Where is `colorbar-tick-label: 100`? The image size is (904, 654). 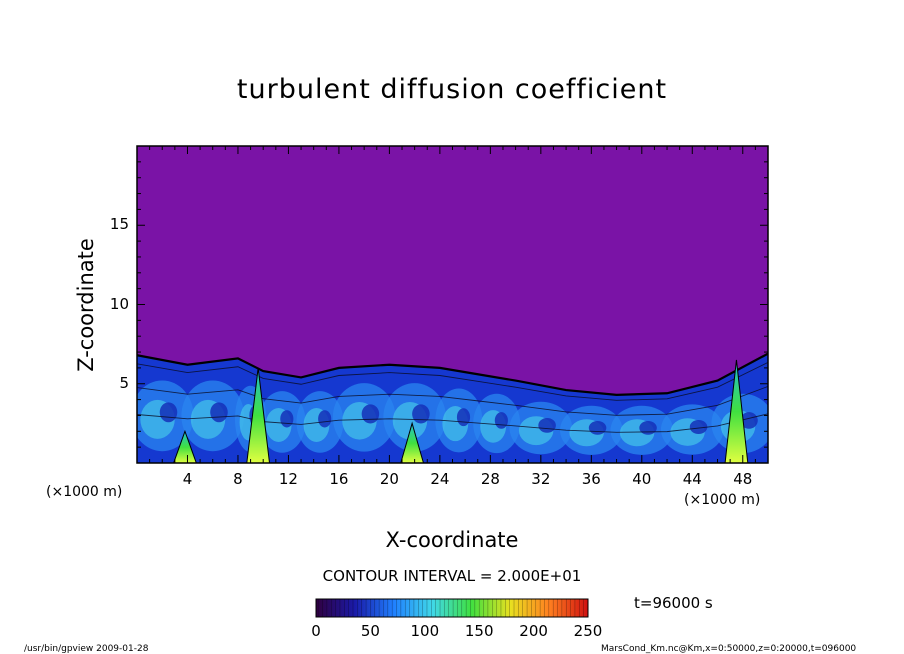 colorbar-tick-label: 100 is located at coordinates (425, 631).